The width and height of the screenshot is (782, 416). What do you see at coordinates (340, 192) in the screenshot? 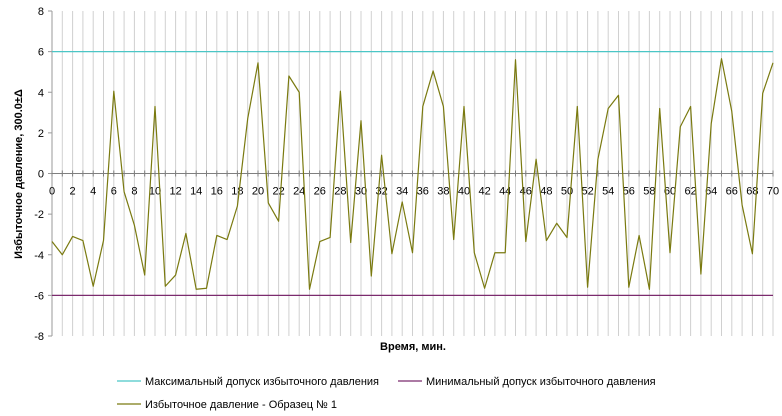
I see `x-tick-label: 28` at bounding box center [340, 192].